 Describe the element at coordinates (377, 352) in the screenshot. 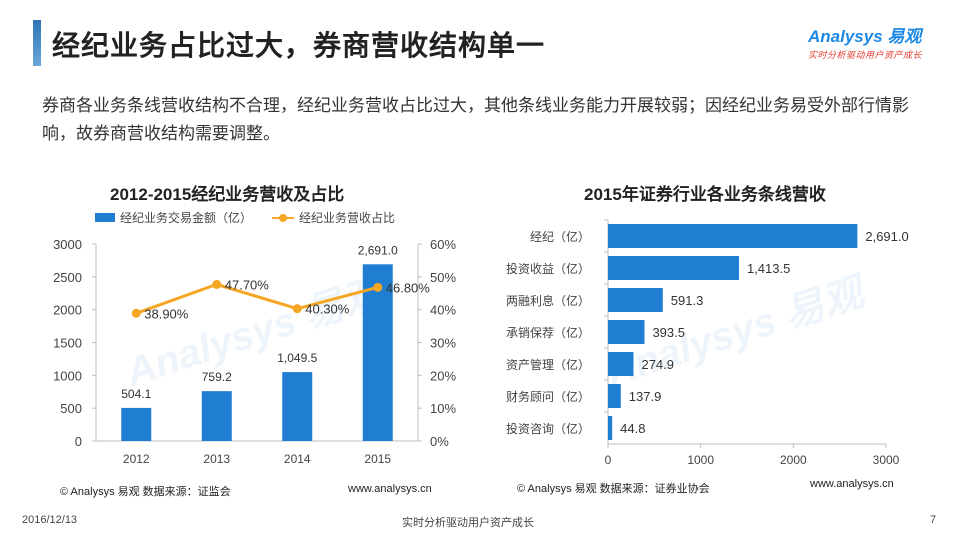

I see `bar-2015` at that location.